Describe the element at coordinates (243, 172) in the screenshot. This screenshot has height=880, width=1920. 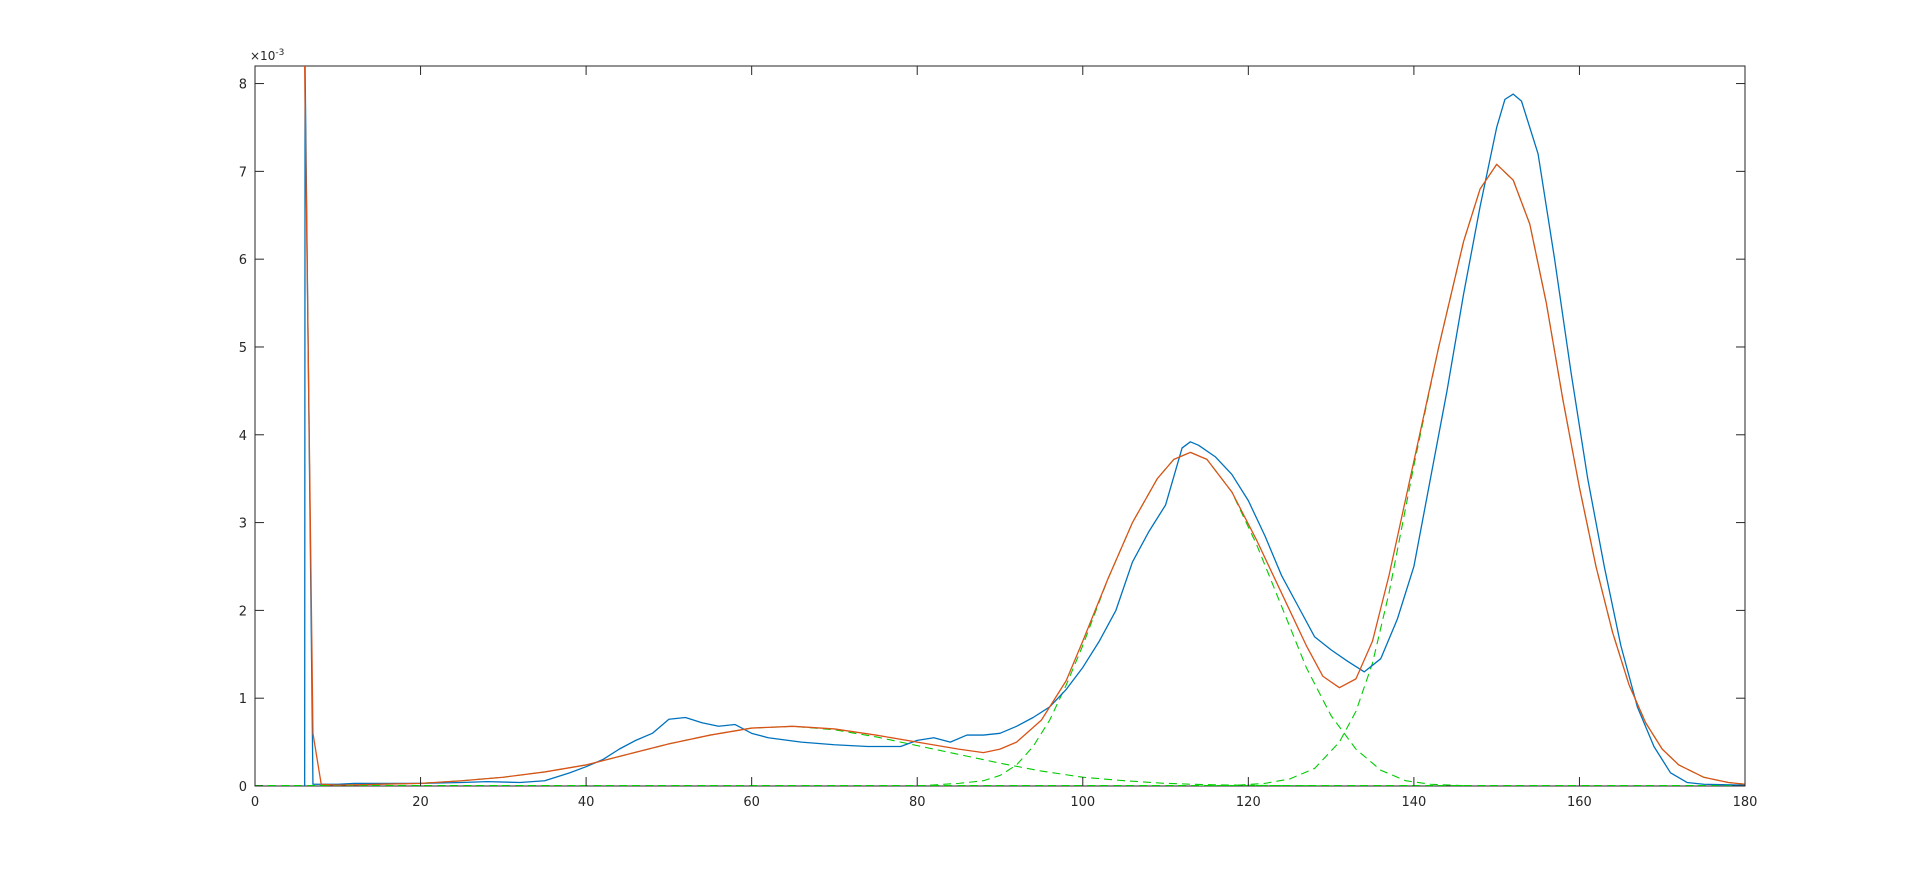
I see `y-tick-label: 7` at that location.